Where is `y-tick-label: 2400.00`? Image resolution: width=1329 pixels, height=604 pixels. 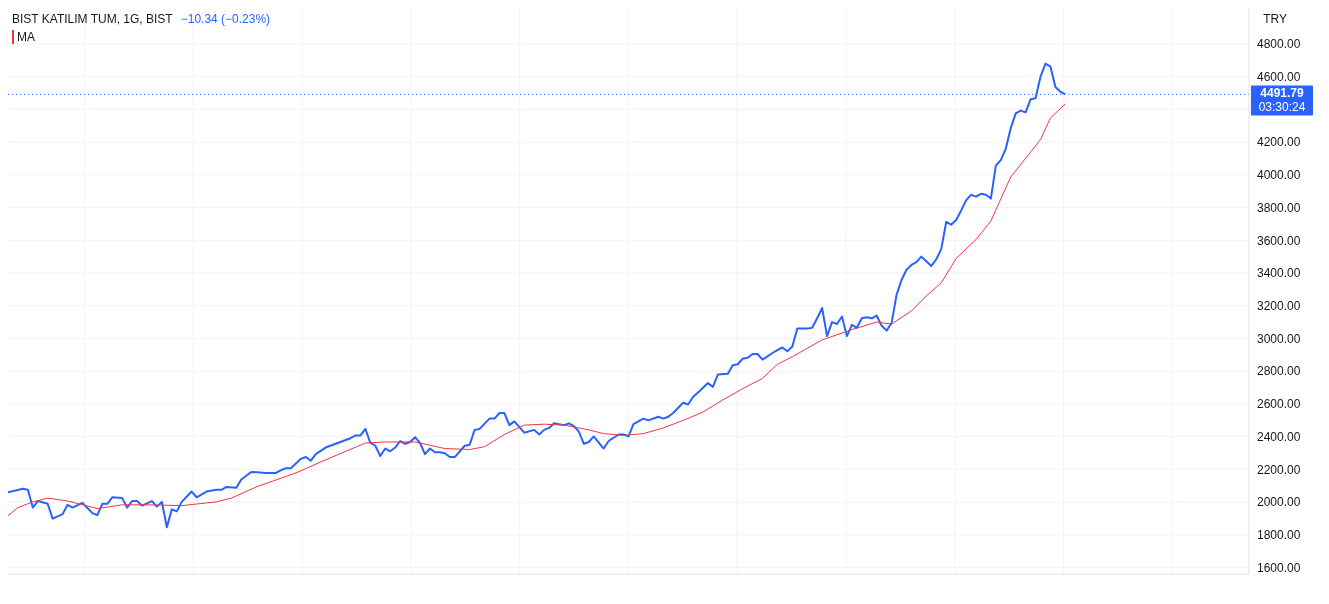 y-tick-label: 2400.00 is located at coordinates (1279, 436).